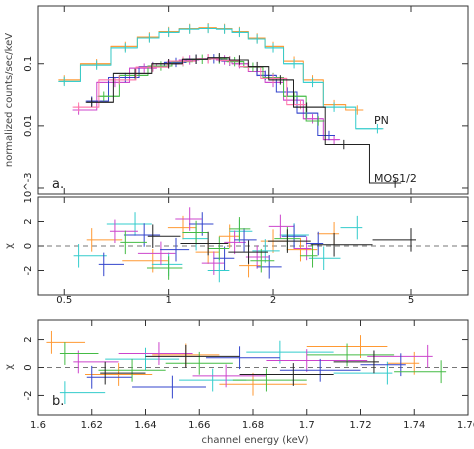  What do you see at coordinates (64, 300) in the screenshot?
I see `x-tick-label: 0.5` at bounding box center [64, 300].